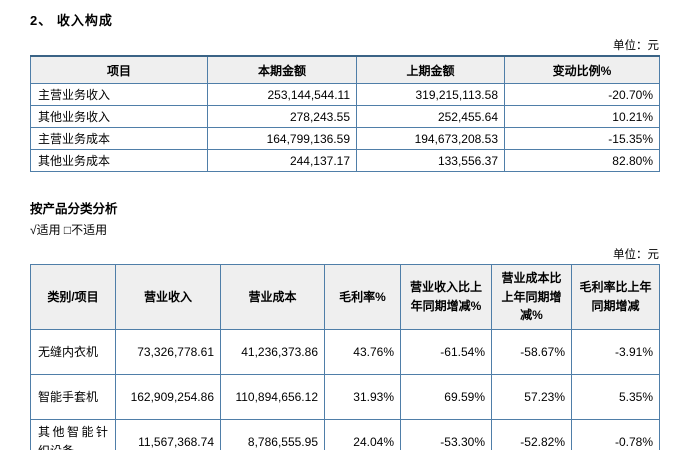  What do you see at coordinates (615, 352) in the screenshot?
I see `margin-yoy-cell: -3.91%` at bounding box center [615, 352].